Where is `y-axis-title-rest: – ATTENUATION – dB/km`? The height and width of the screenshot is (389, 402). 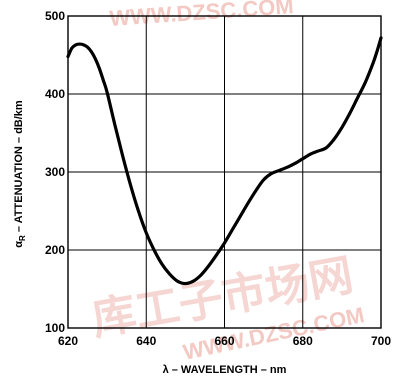
y-axis-title-rest: – ATTENUATION – dB/km is located at coordinates (19, 167).